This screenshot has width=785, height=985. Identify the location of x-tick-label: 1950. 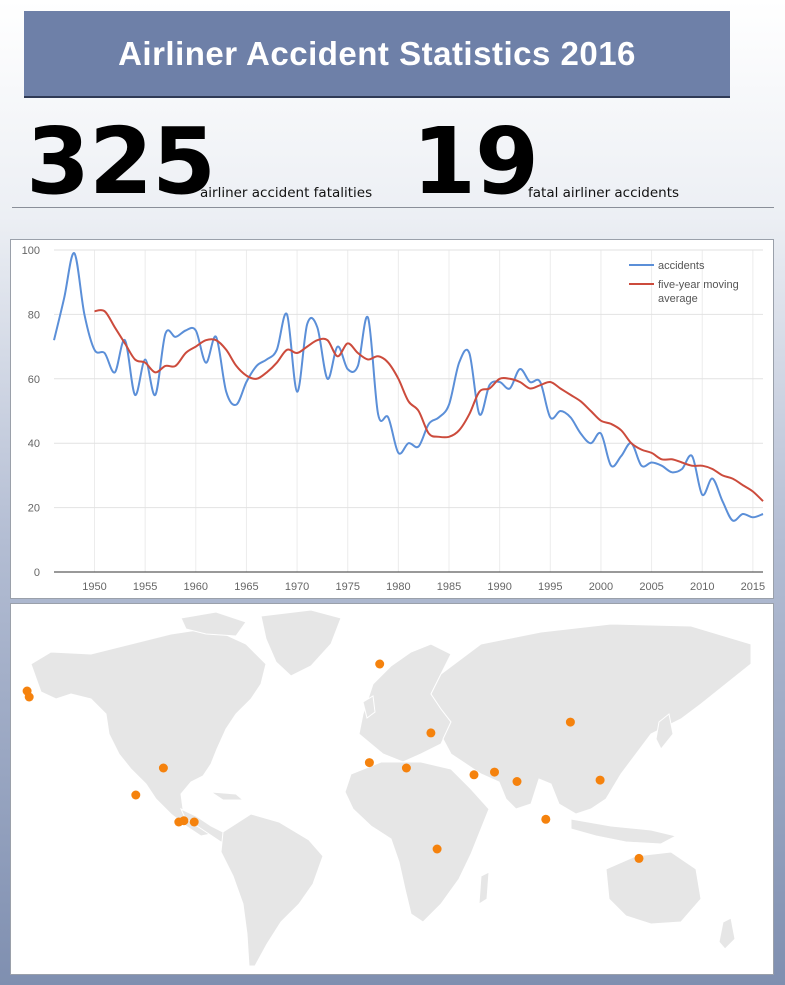
(94, 587).